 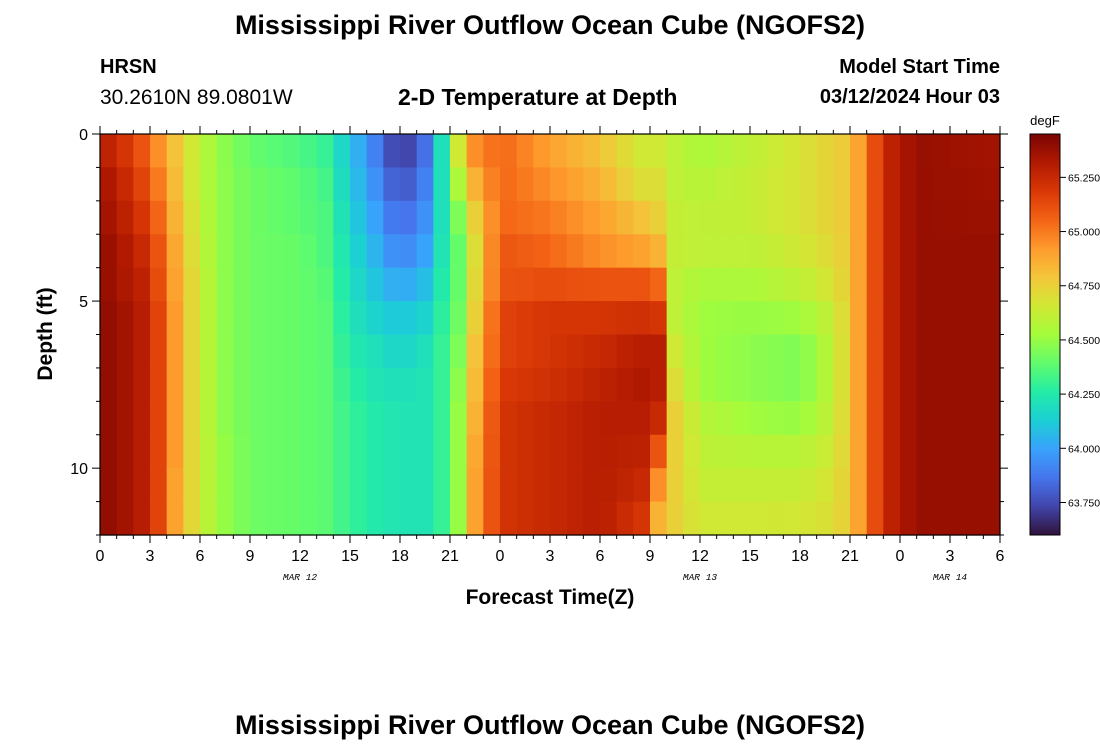 I want to click on date-label: MAR 12, so click(x=300, y=577).